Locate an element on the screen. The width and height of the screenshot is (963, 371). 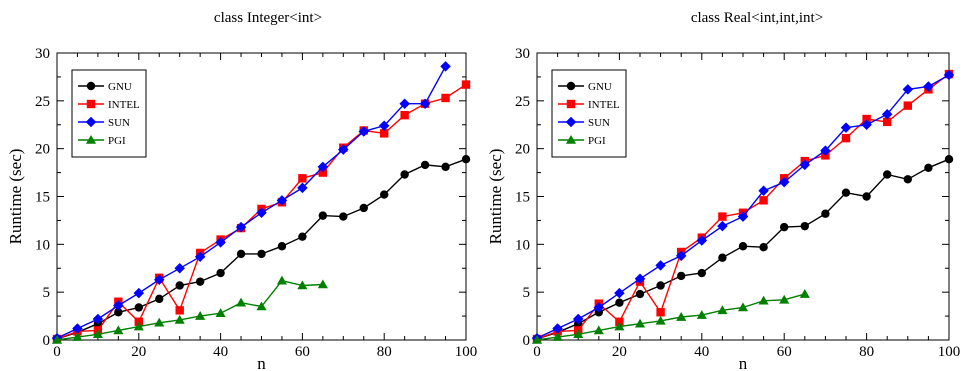
legend-marker-intel is located at coordinates (91, 104).